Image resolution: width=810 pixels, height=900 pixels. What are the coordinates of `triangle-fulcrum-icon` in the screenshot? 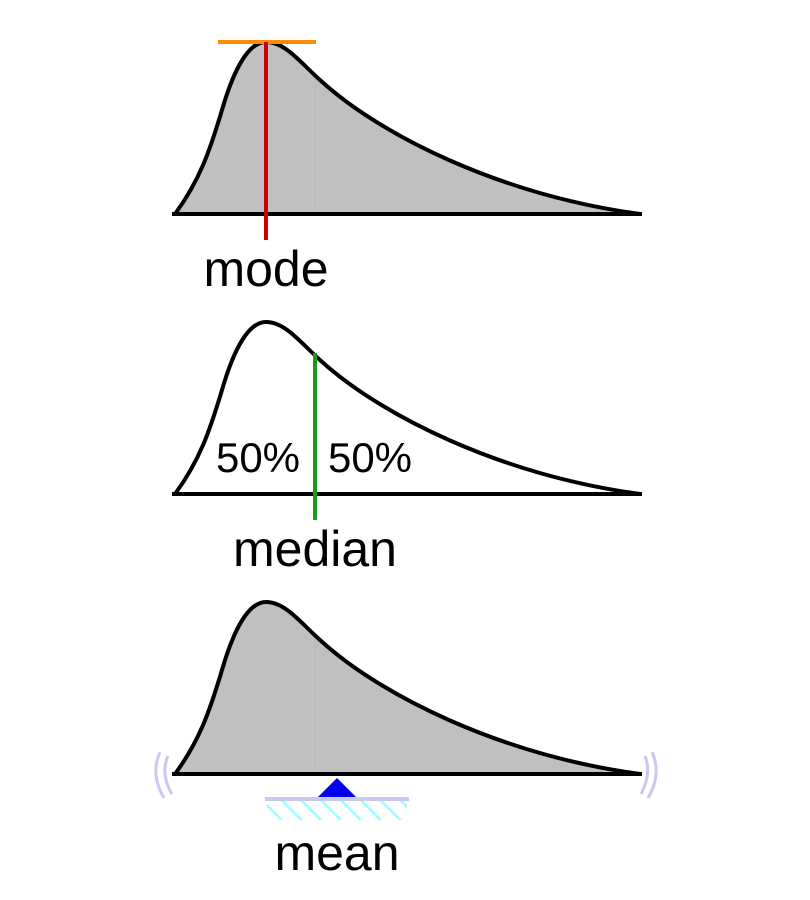 It's located at (337, 788).